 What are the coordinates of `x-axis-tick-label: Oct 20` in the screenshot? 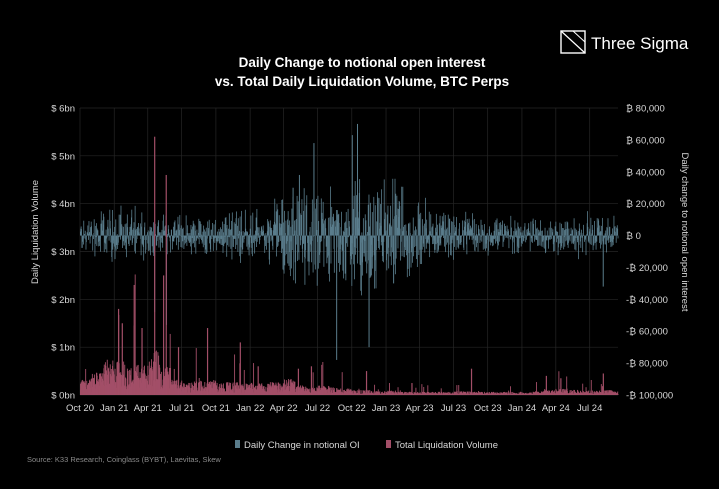 It's located at (80, 408).